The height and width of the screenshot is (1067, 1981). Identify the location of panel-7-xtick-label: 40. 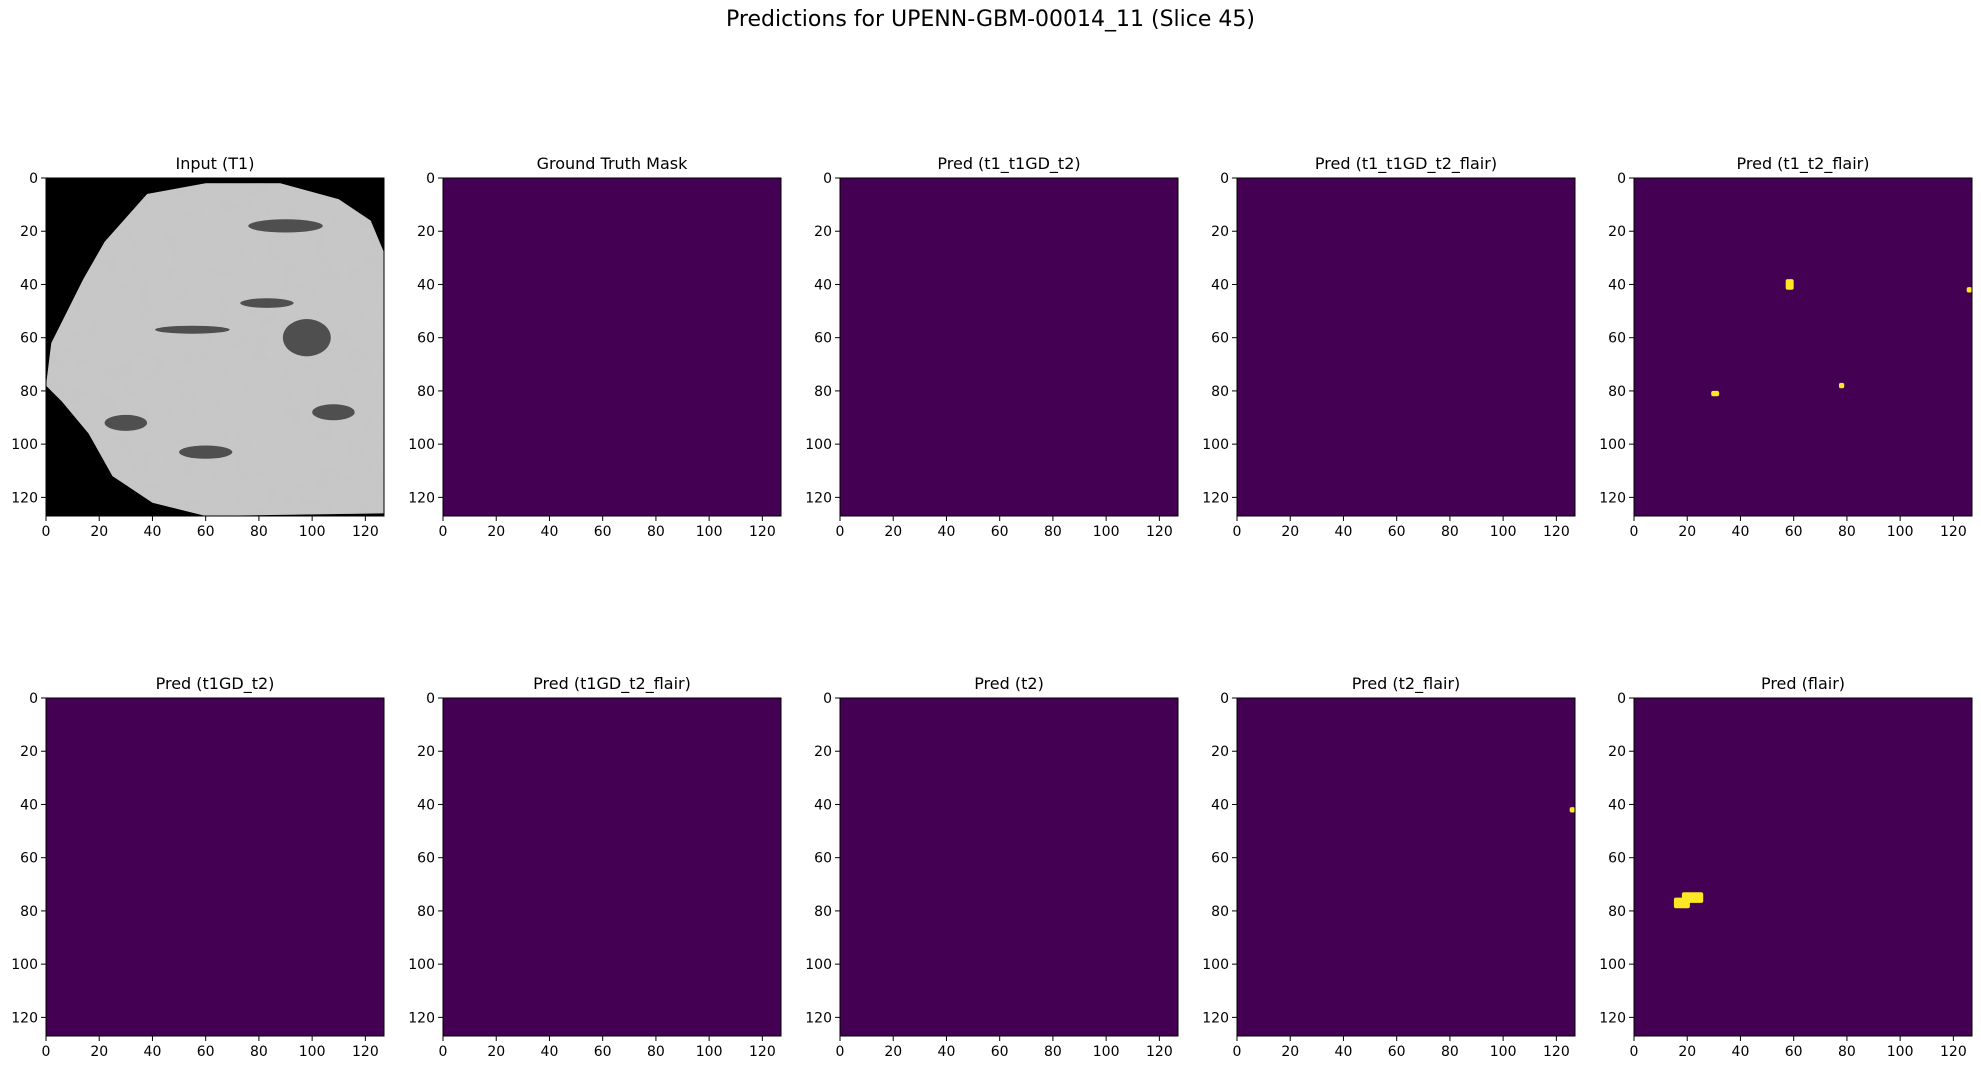
(550, 1052).